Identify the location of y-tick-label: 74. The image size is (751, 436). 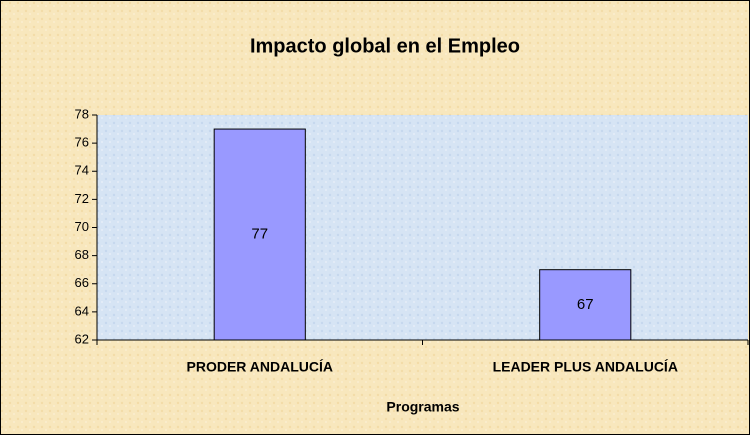
(82, 170).